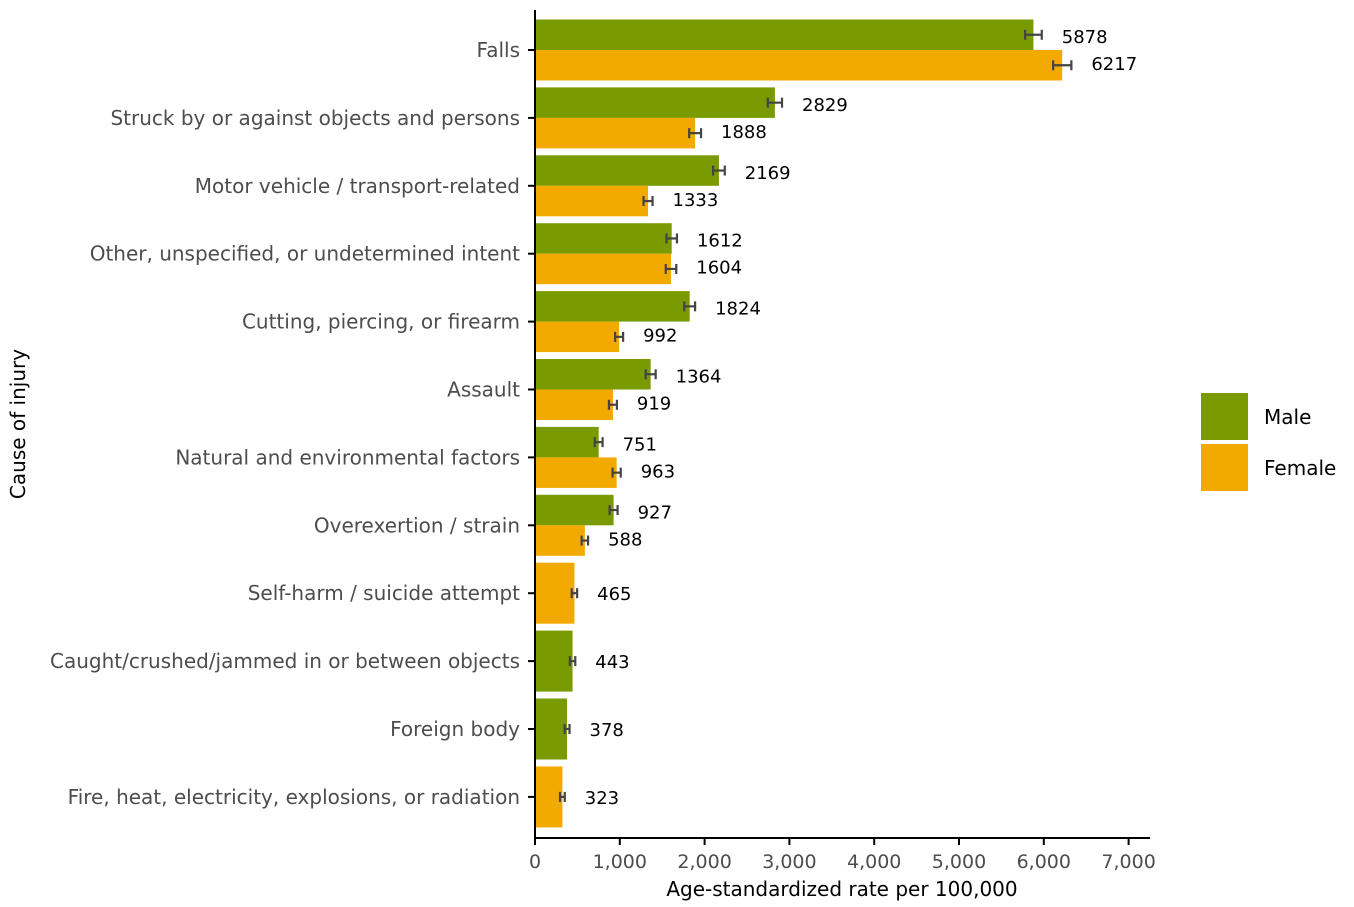  Describe the element at coordinates (825, 105) in the screenshot. I see `value-label-male: 2829` at that location.